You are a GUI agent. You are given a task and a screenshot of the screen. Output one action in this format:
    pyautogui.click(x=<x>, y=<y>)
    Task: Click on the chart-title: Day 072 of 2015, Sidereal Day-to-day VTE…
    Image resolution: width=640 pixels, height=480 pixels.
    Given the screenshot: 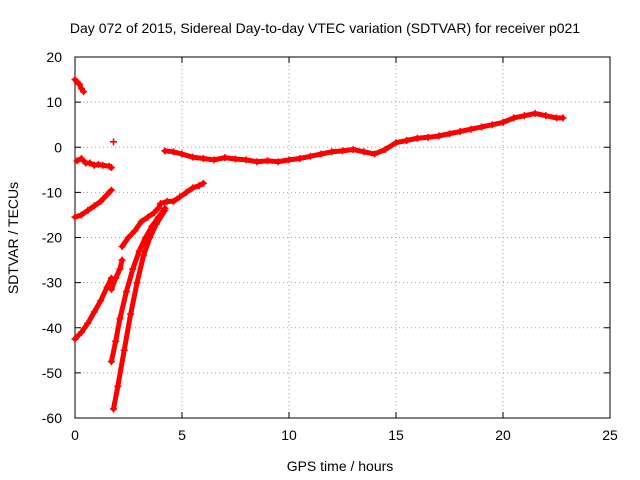 What is the action you would take?
    pyautogui.click(x=325, y=28)
    